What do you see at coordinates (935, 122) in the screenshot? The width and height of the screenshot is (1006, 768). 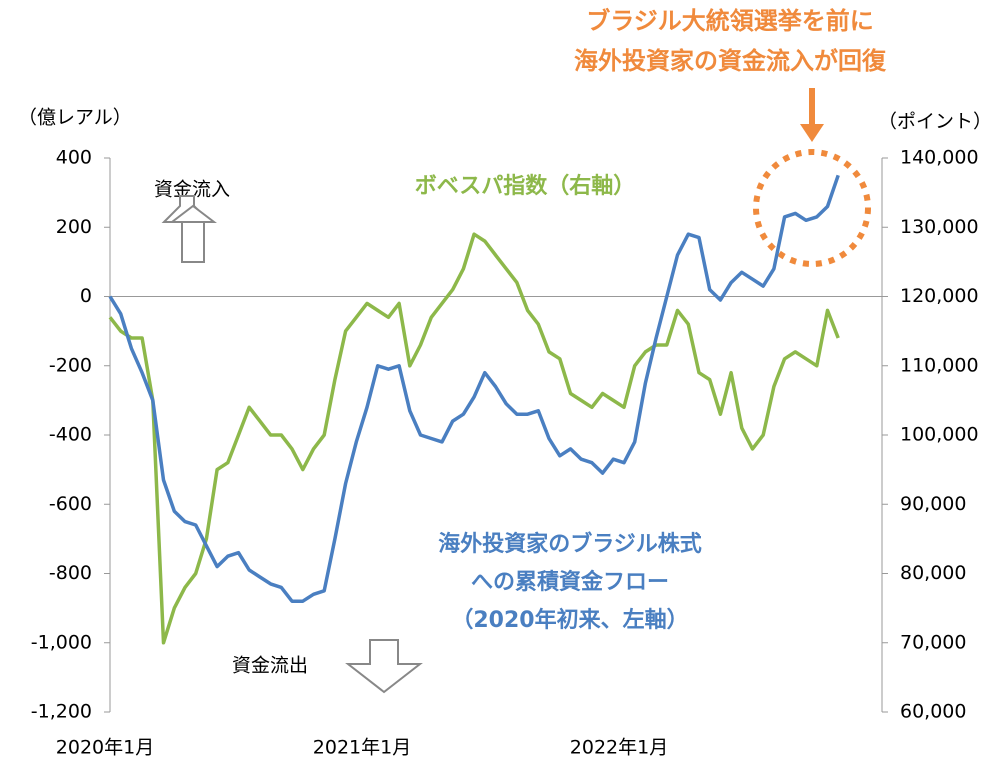 I see `y2-axis-label: （ポイント）` at bounding box center [935, 122].